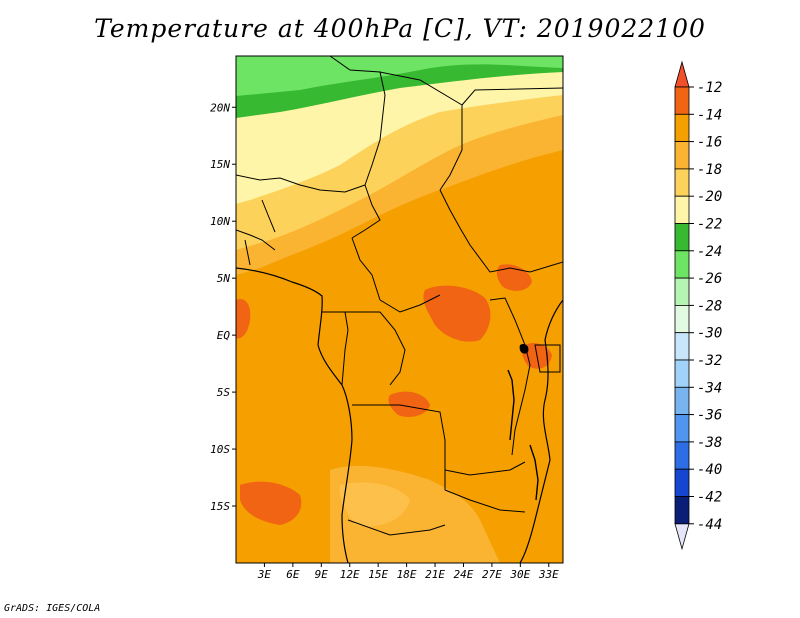 Image resolution: width=800 pixels, height=618 pixels. Describe the element at coordinates (519, 574) in the screenshot. I see `lon-label: 30E` at that location.